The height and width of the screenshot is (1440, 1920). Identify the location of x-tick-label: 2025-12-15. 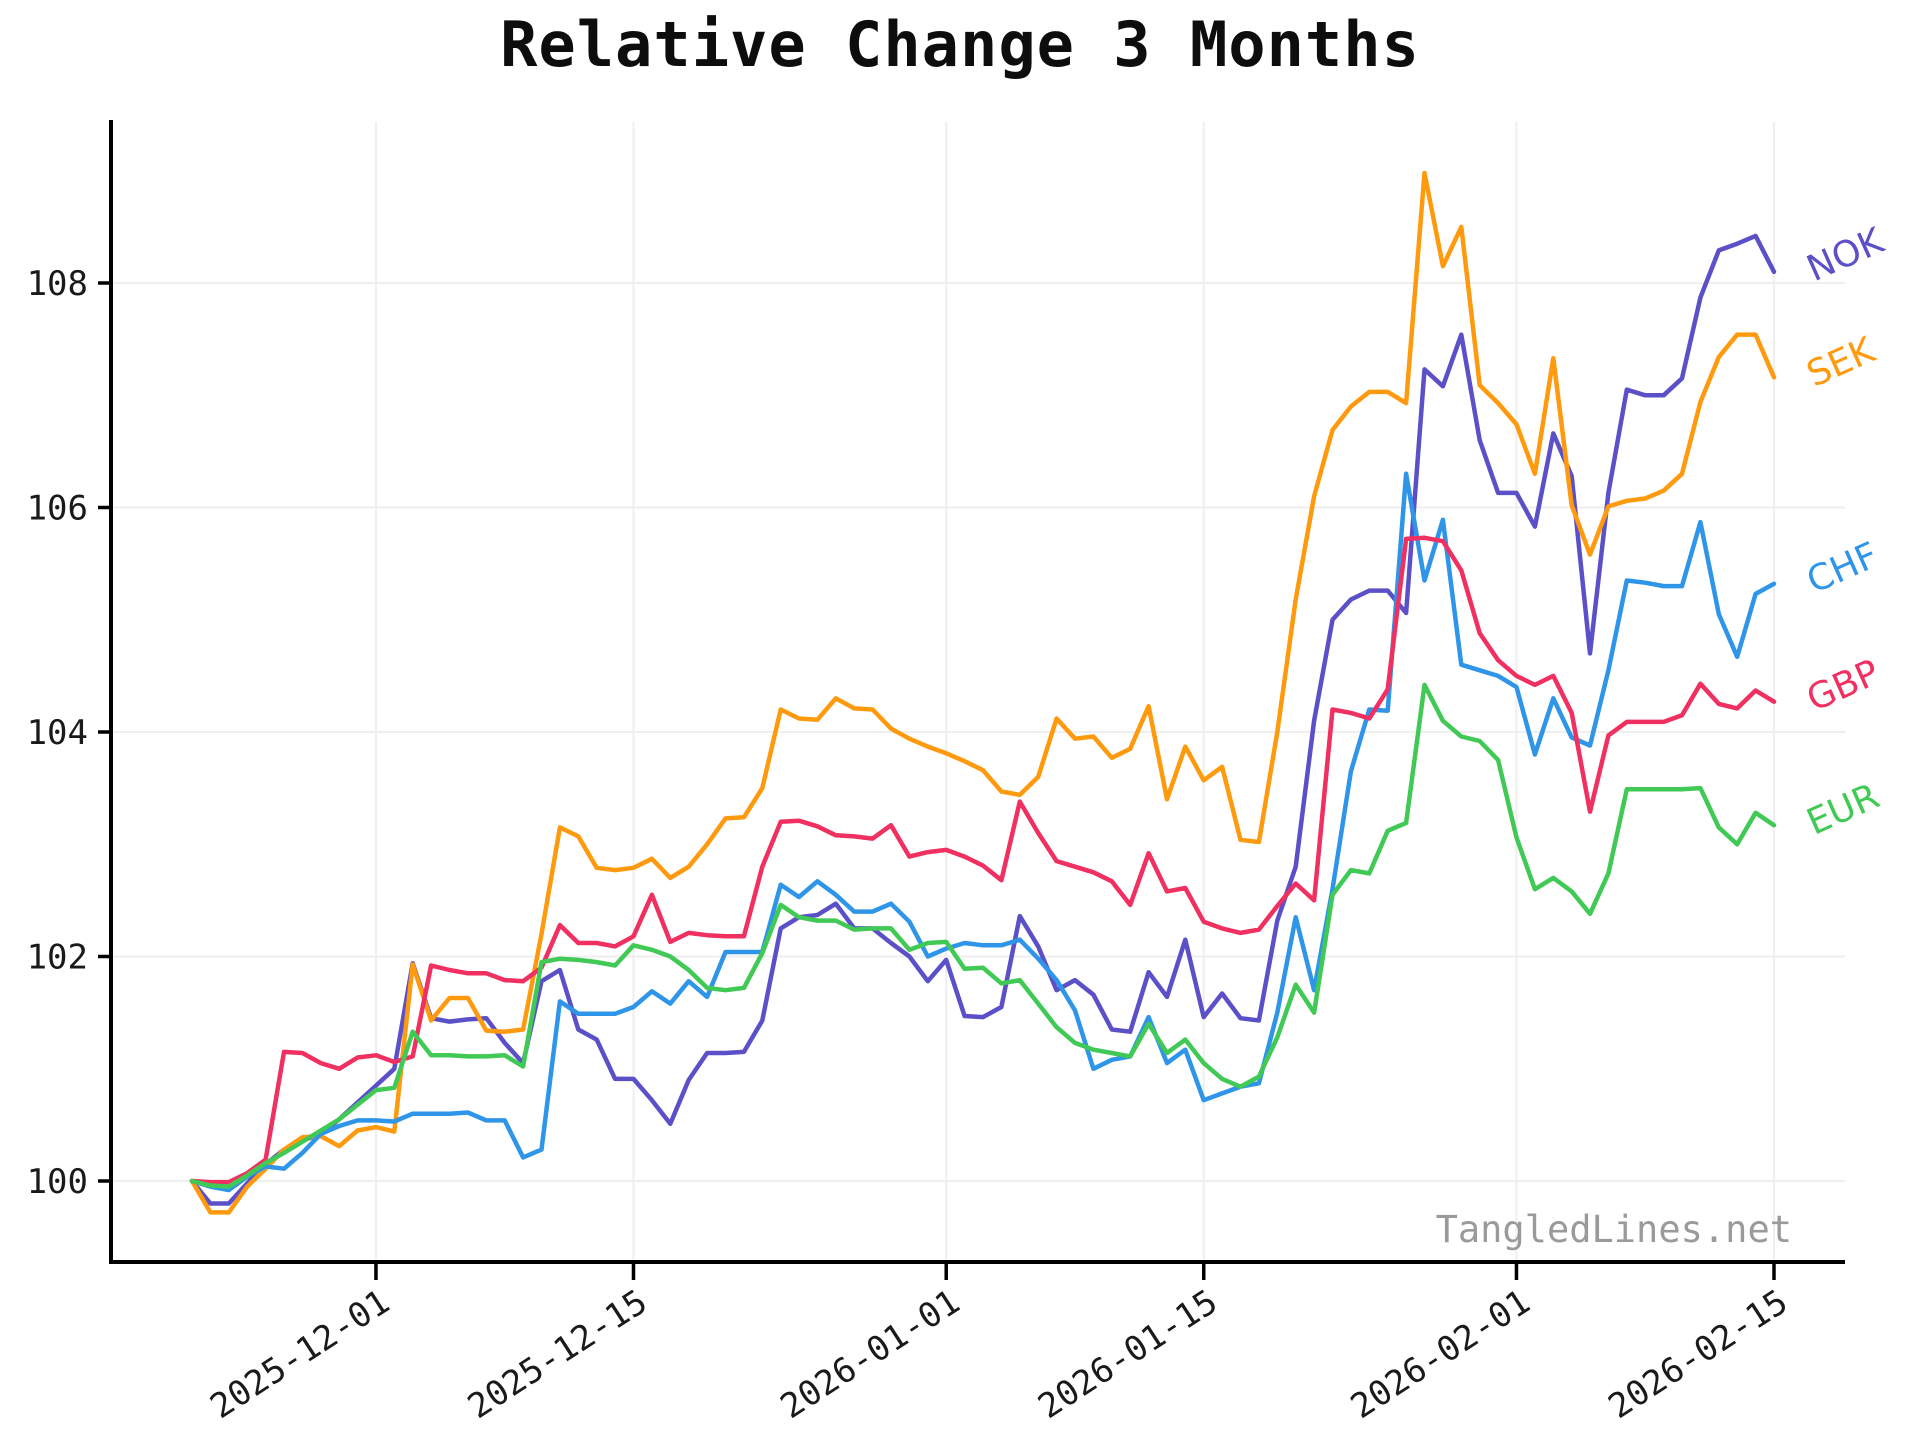
(557, 1354).